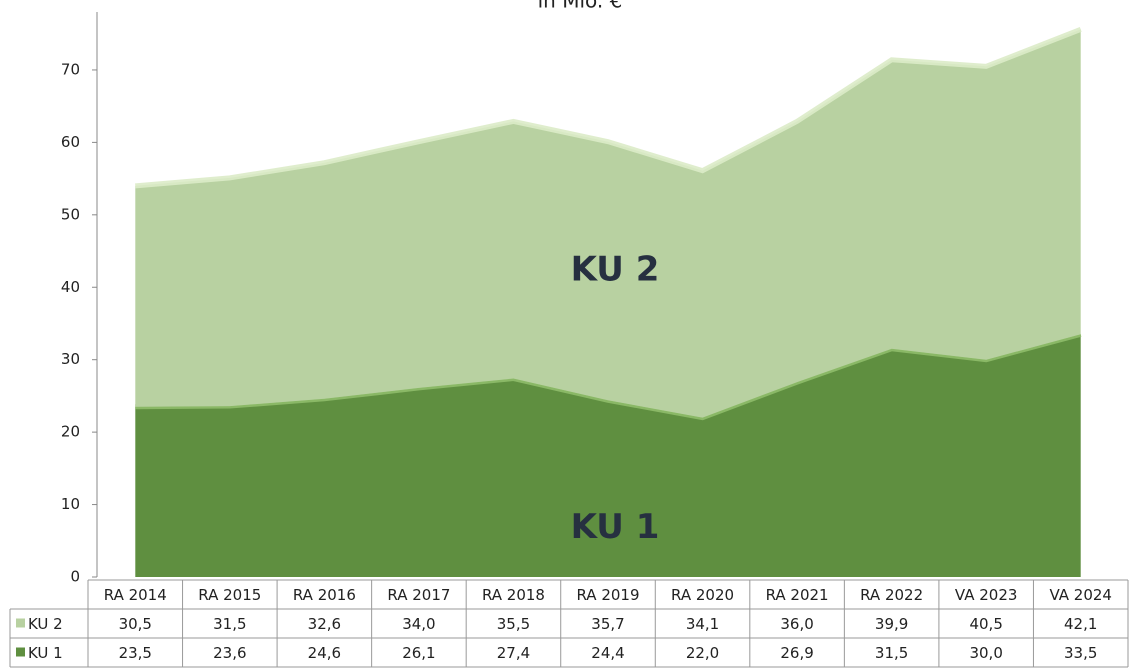  Describe the element at coordinates (986, 595) in the screenshot. I see `x-tick-label: VA 2023` at that location.